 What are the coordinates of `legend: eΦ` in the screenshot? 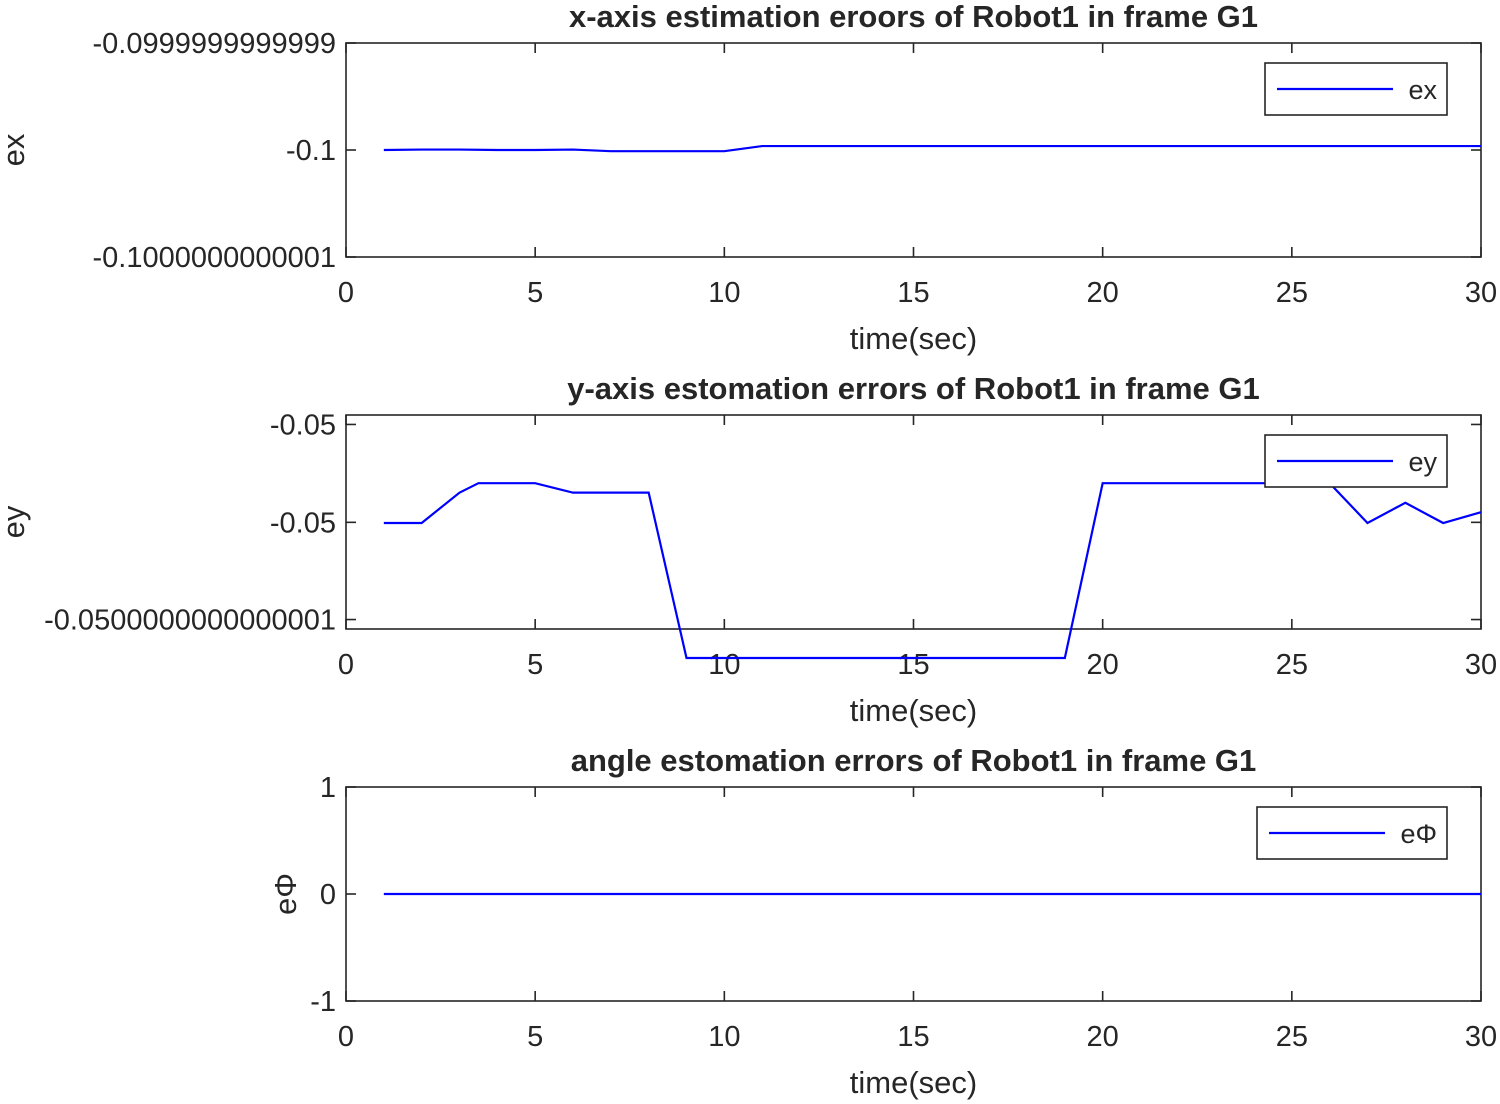 It's located at (1352, 833).